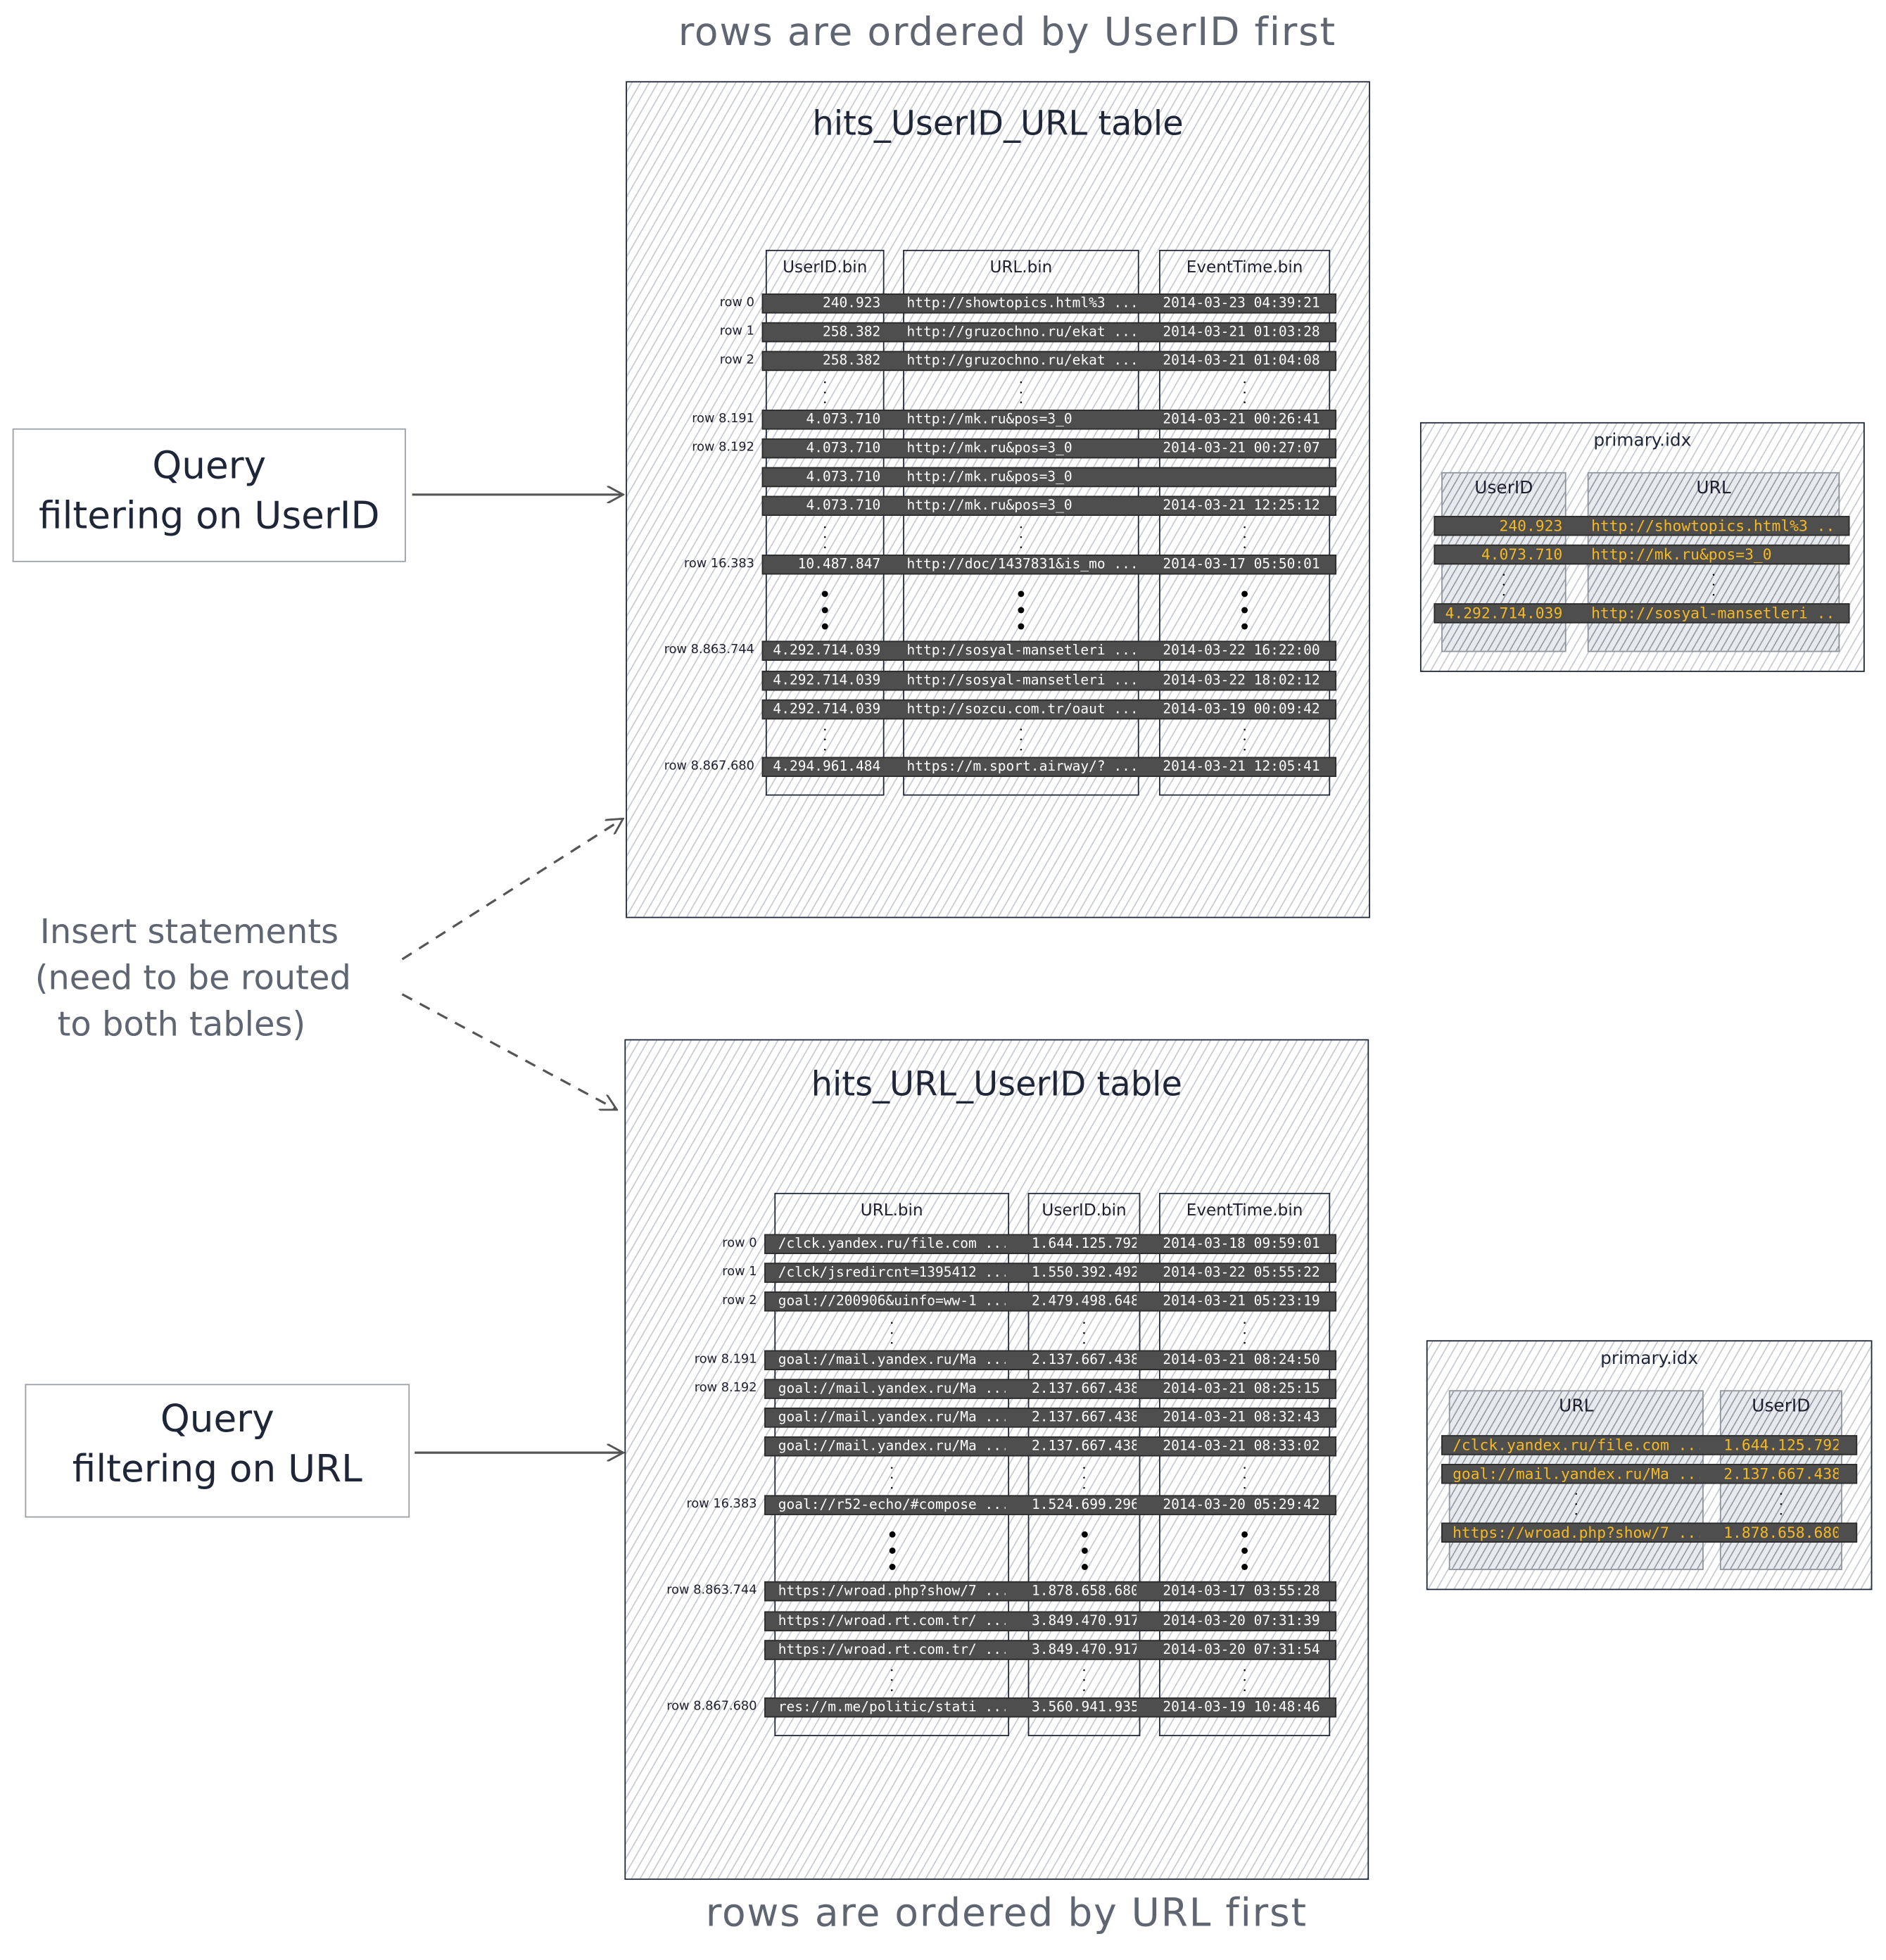 The image size is (1886, 1960). I want to click on insert-arrow-top, so click(511, 890).